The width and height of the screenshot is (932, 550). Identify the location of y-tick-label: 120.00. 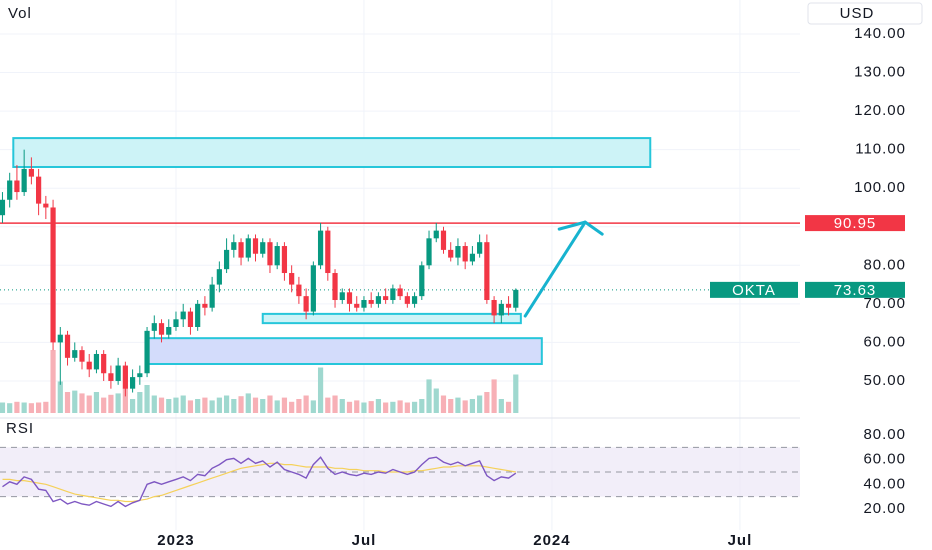
(880, 110).